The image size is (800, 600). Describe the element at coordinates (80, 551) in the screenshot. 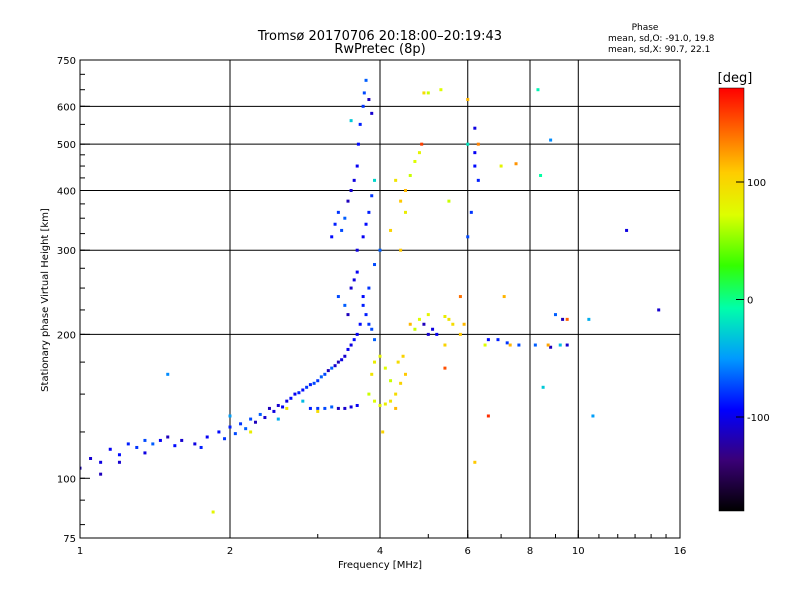

I see `x-tick-label: 1` at that location.